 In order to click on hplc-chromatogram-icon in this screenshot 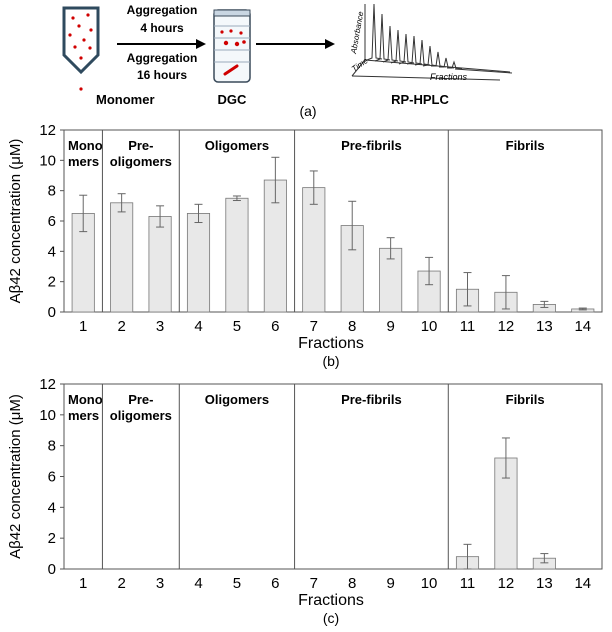, I will do `click(432, 42)`.